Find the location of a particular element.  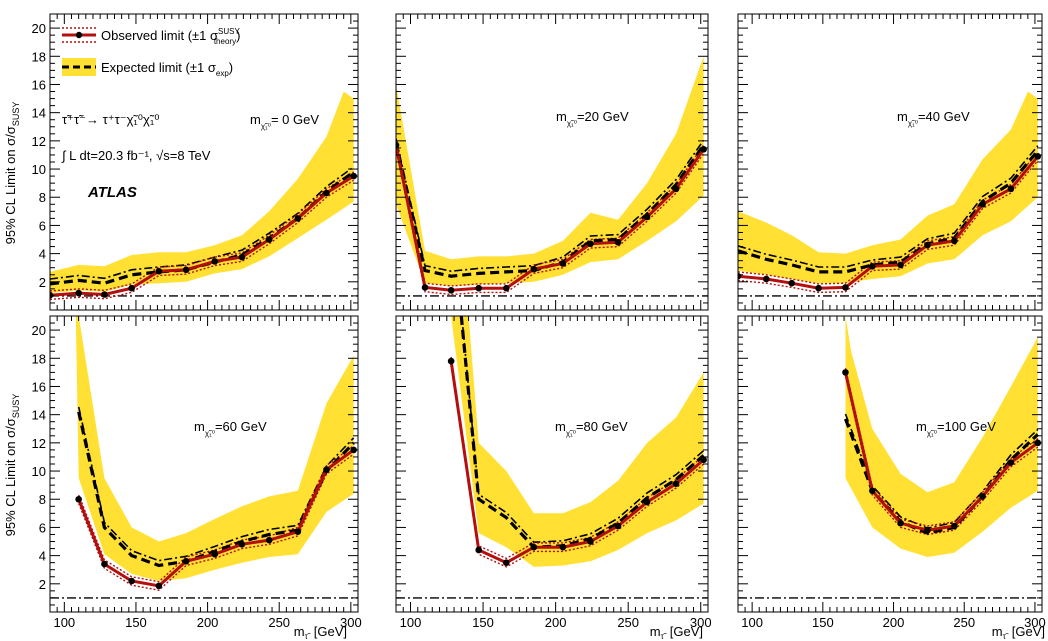

ylabel-bottom: 95% CL Limit on σ/σSUSY is located at coordinates (12, 465).